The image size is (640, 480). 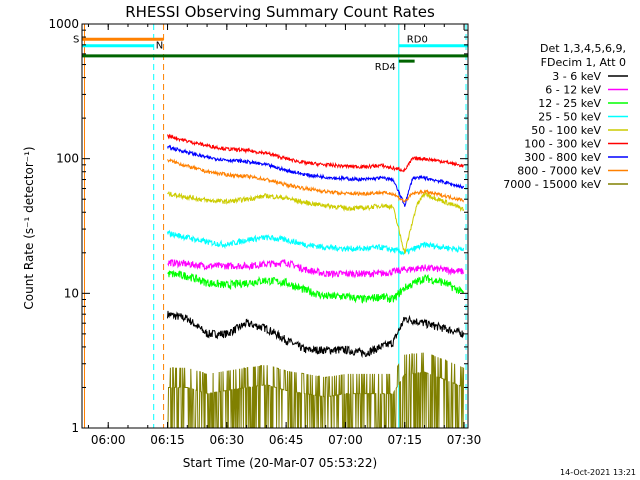 What do you see at coordinates (286, 440) in the screenshot?
I see `x-tick-label-3: 06:45` at bounding box center [286, 440].